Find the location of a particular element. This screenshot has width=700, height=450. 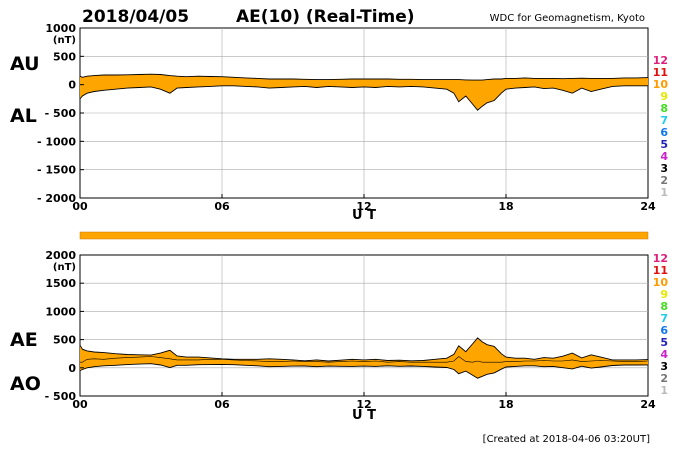

ae-ao-envelope-area is located at coordinates (364, 358).